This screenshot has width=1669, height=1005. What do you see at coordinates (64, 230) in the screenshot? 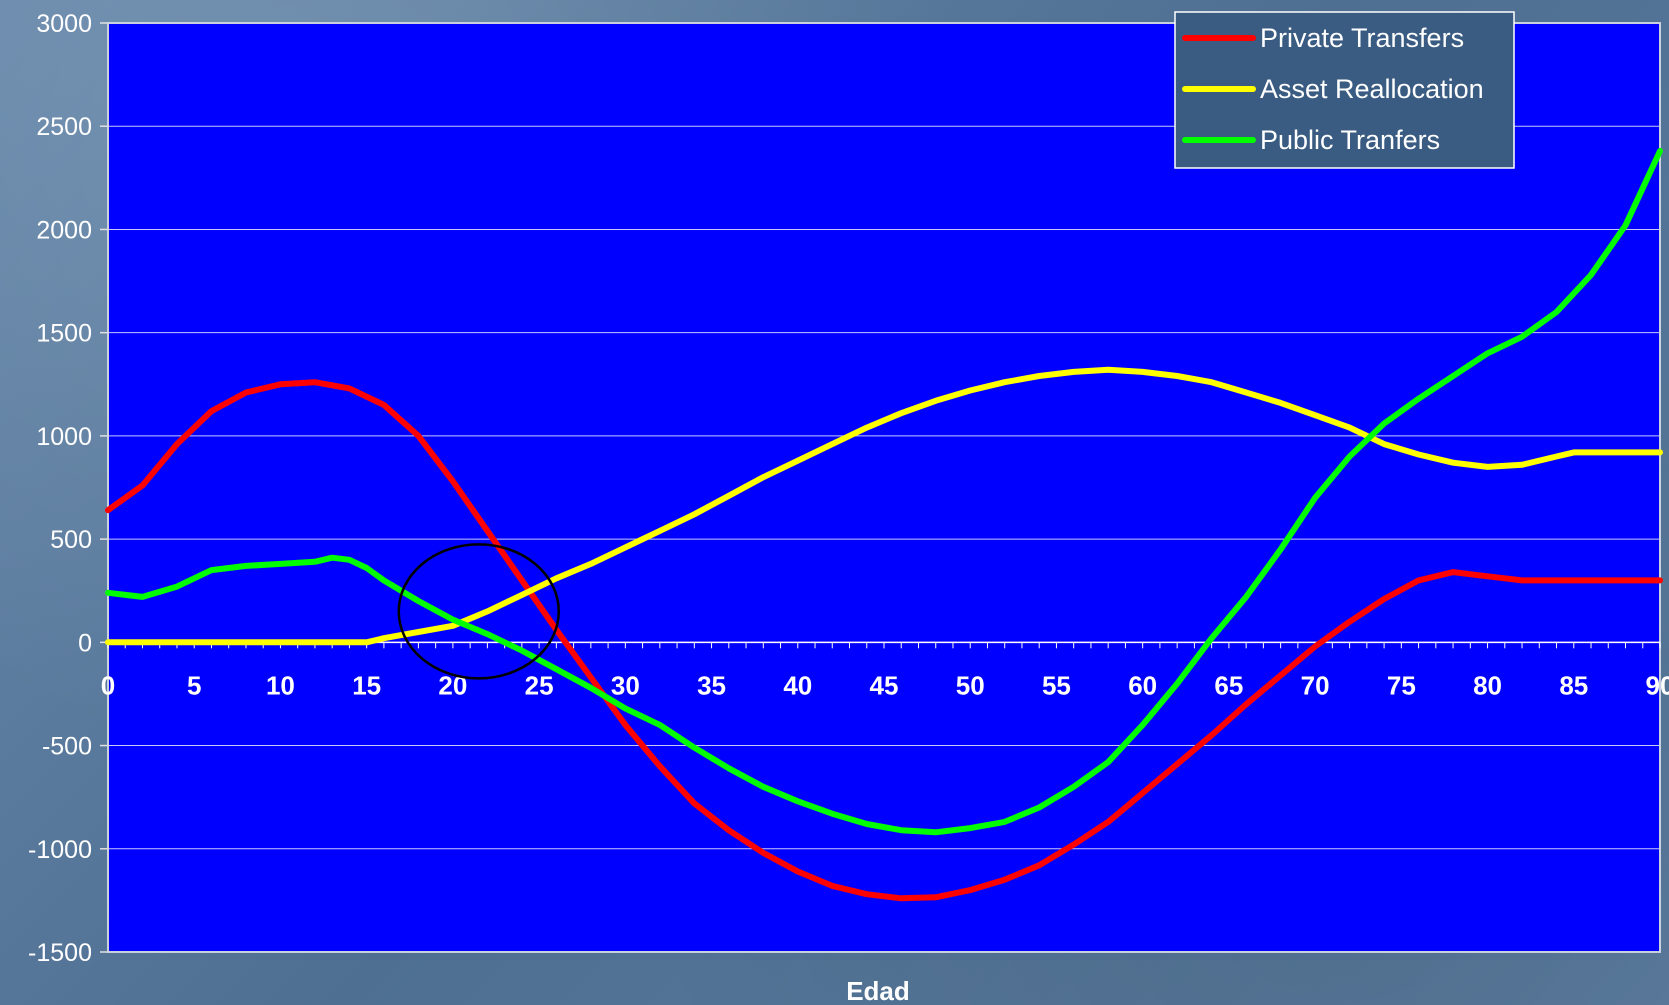
I see `y-tick-label: 2000` at bounding box center [64, 230].